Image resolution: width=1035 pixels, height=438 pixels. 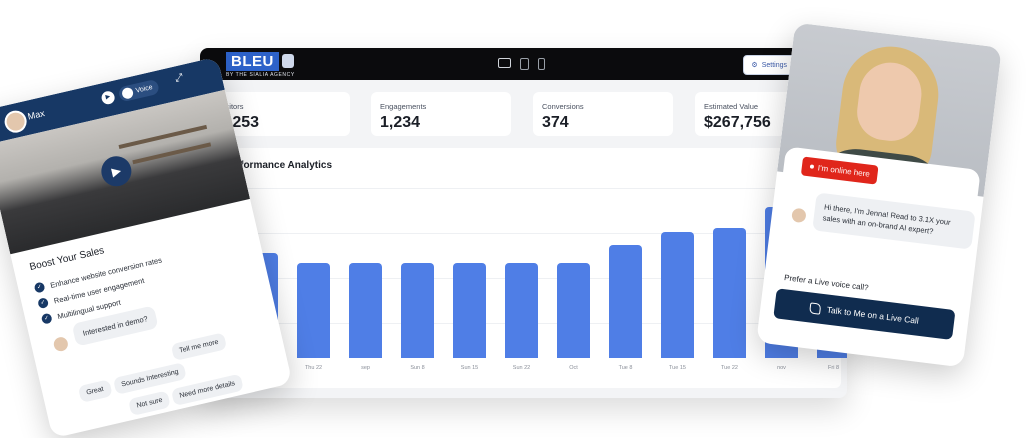 What do you see at coordinates (15, 121) in the screenshot?
I see `avatar` at bounding box center [15, 121].